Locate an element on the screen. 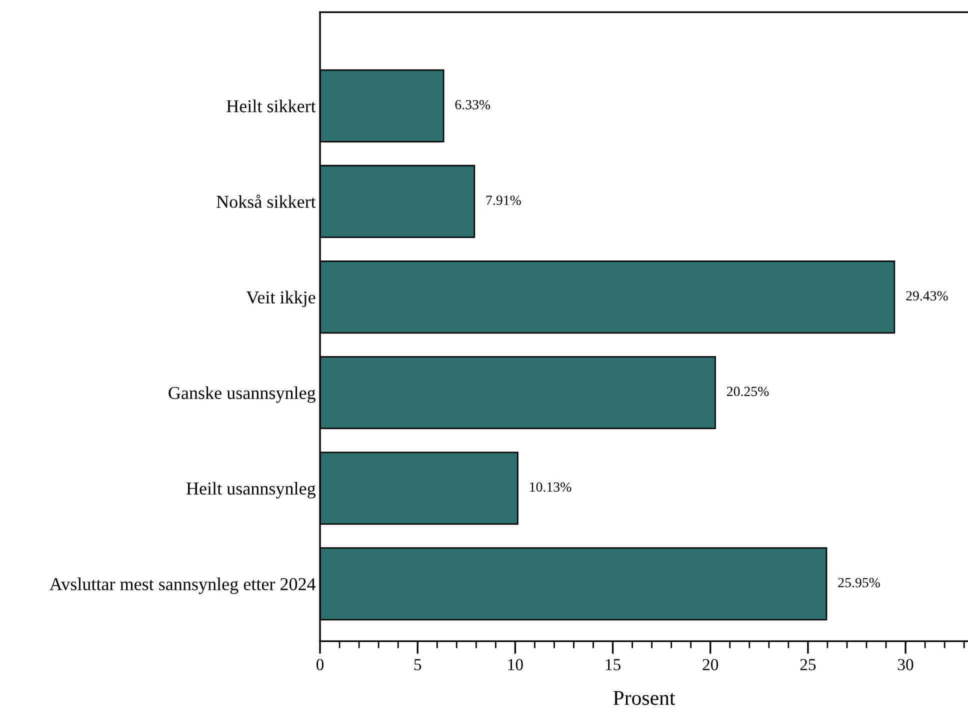  data-label: 25.95% is located at coordinates (859, 583).